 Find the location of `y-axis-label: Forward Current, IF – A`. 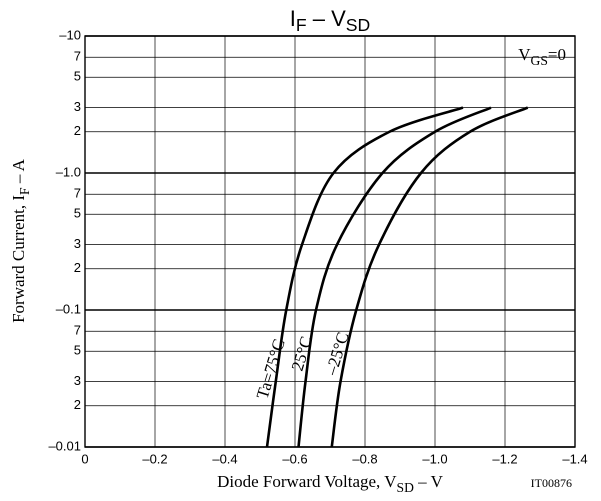

y-axis-label: Forward Current, IF – A is located at coordinates (20, 240).